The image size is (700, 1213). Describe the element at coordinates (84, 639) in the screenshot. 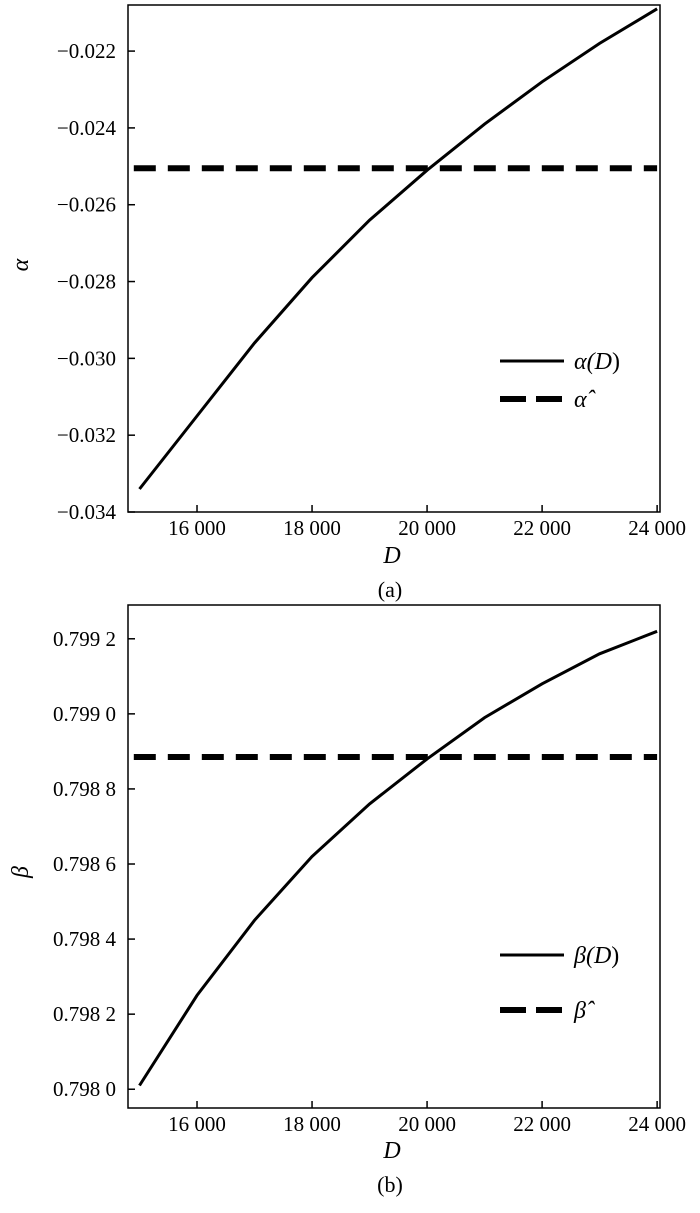

I see `y-tick-label: 0.799 2` at that location.